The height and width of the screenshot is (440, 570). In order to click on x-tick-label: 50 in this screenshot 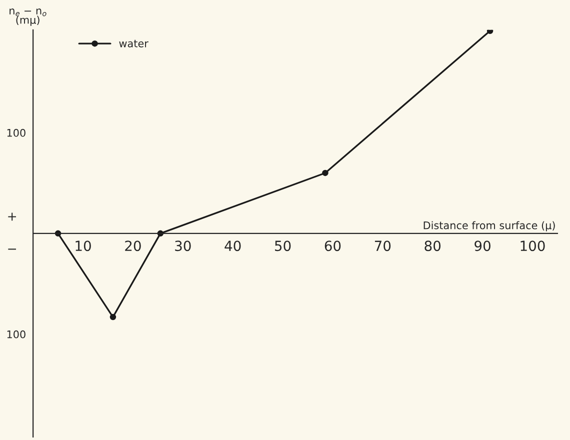, I will do `click(283, 246)`.